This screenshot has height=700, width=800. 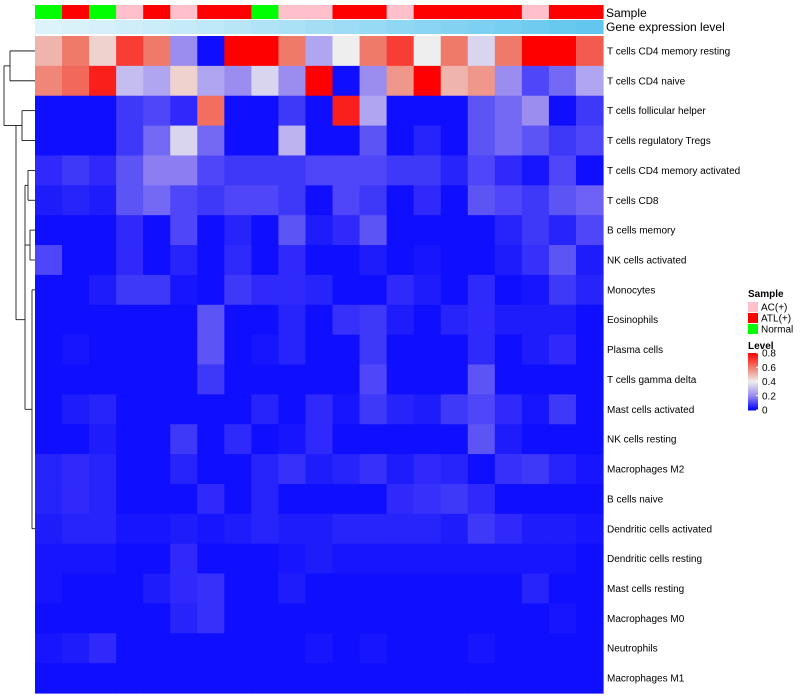 I want to click on row-label: NK cells resting, so click(x=641, y=440).